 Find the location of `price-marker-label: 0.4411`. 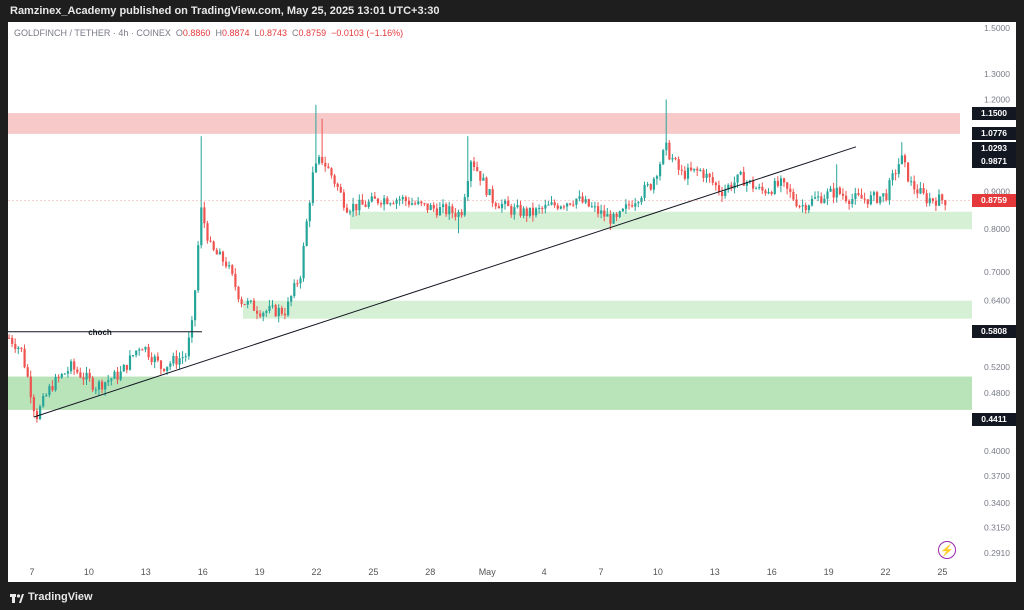

price-marker-label: 0.4411 is located at coordinates (994, 420).